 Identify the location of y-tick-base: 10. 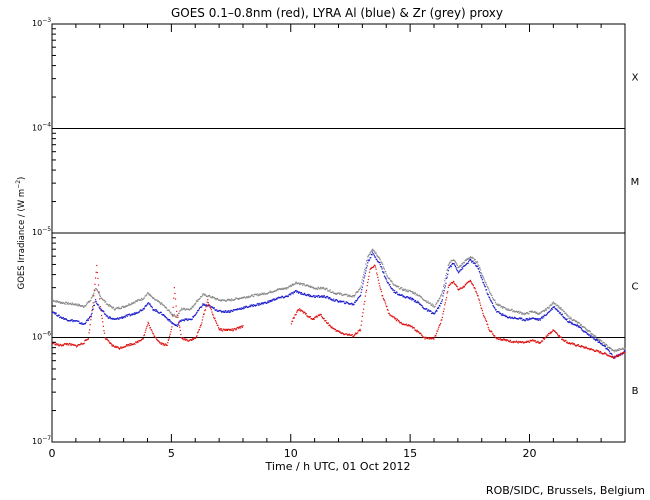
(37, 337).